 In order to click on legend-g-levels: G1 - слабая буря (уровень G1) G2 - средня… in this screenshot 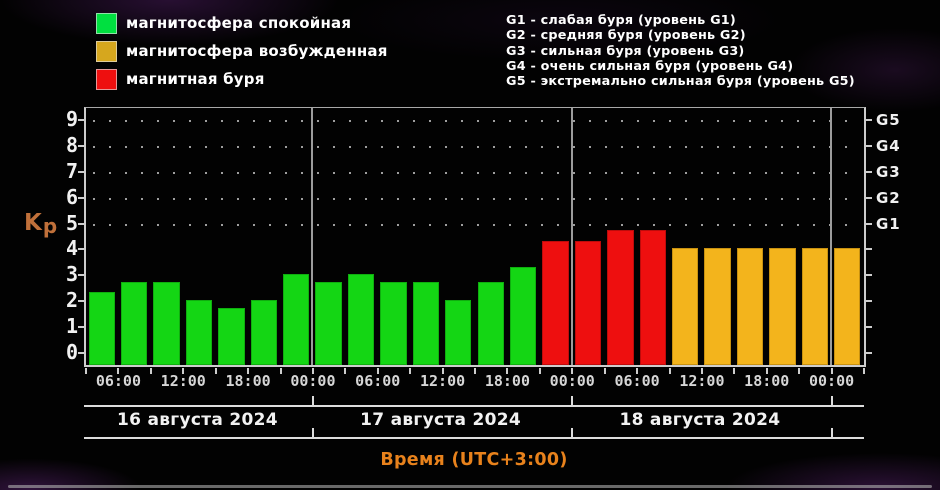, I will do `click(680, 51)`.